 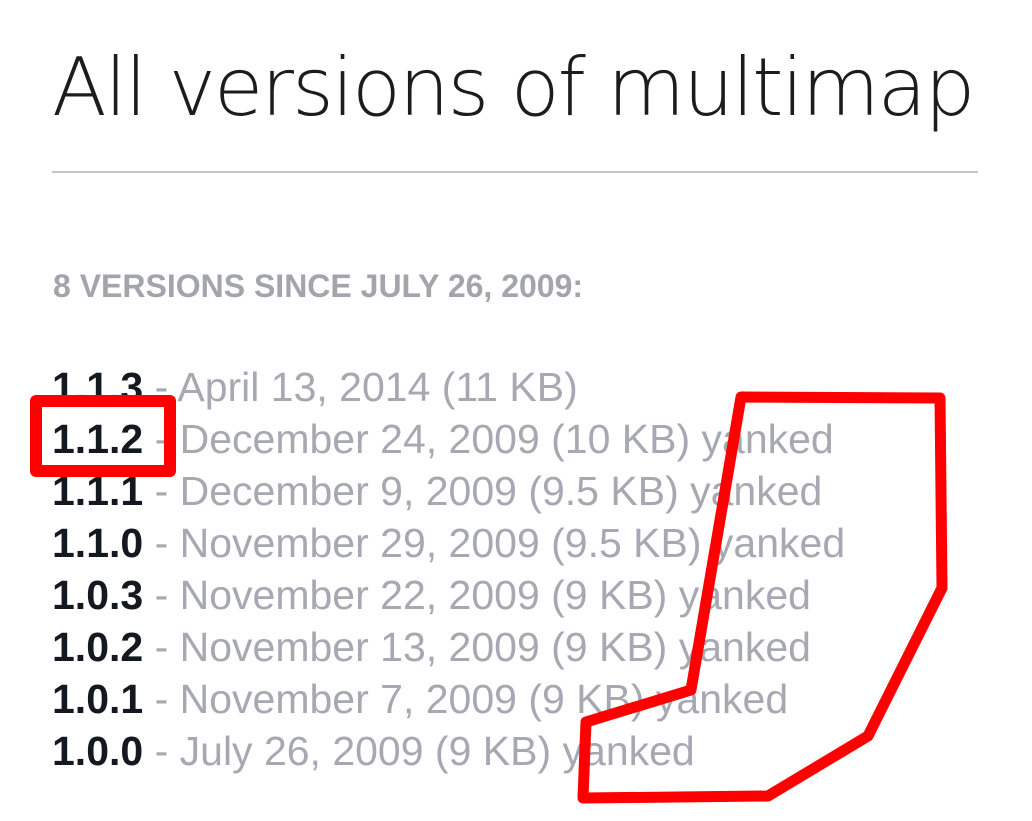 I want to click on version-row-1-0-3: 1.0.3 - November 22, 2009 (9 KB) yanked, so click(x=448, y=595).